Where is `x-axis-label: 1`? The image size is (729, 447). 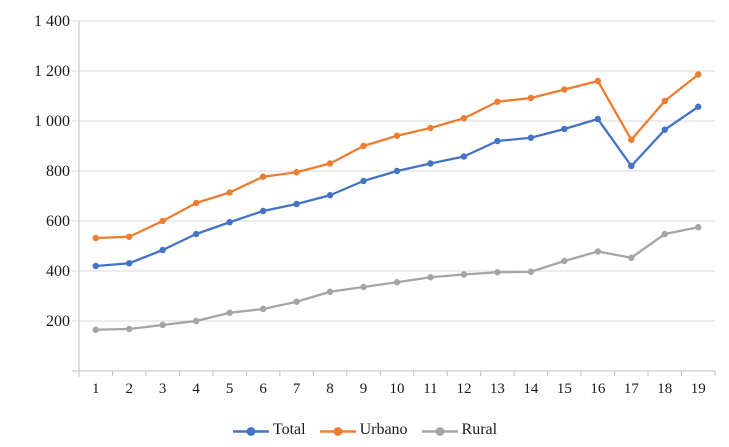 x-axis-label: 1 is located at coordinates (96, 389).